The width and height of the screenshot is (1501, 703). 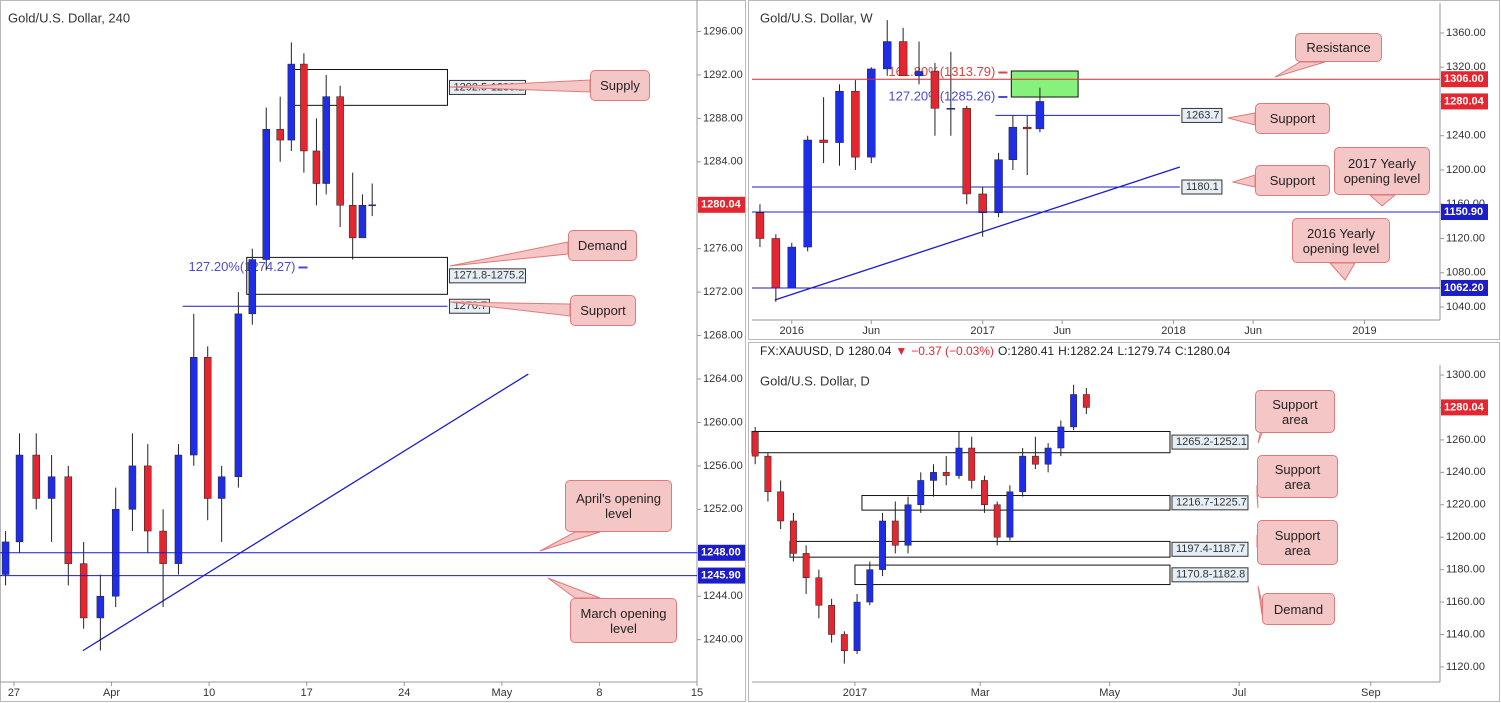 I want to click on x-tick-label: Sep, so click(x=1371, y=693).